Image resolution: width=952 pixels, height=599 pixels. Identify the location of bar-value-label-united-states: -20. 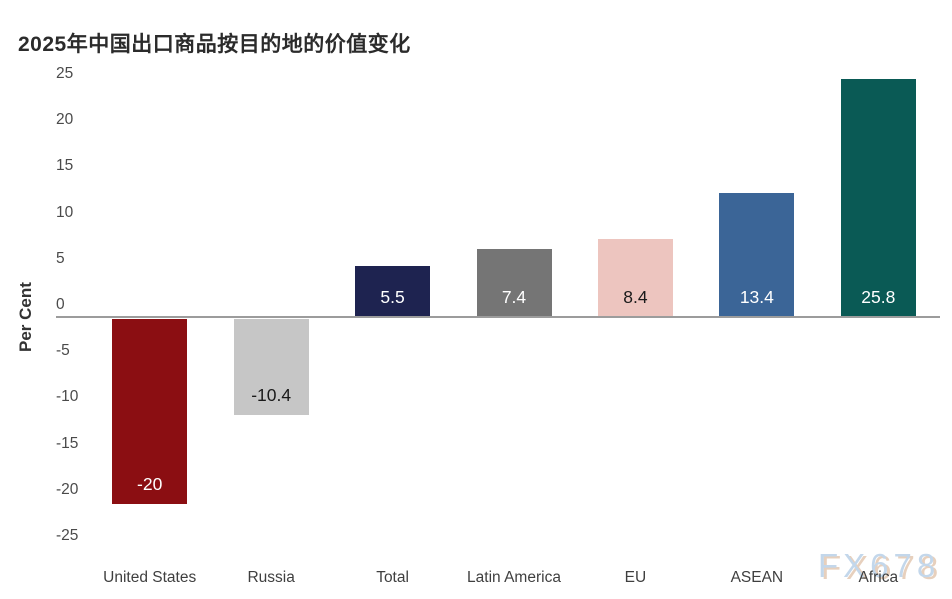
(150, 483).